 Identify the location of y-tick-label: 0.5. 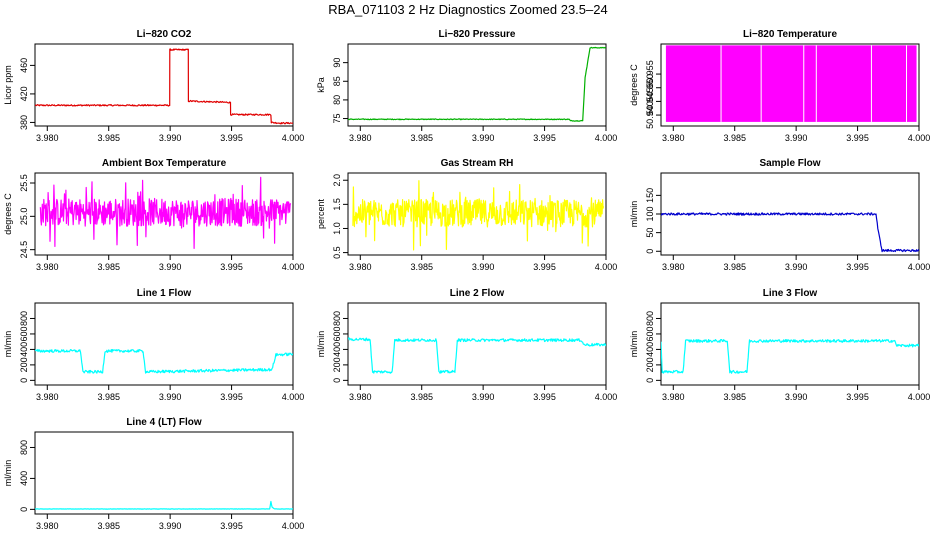
(337, 252).